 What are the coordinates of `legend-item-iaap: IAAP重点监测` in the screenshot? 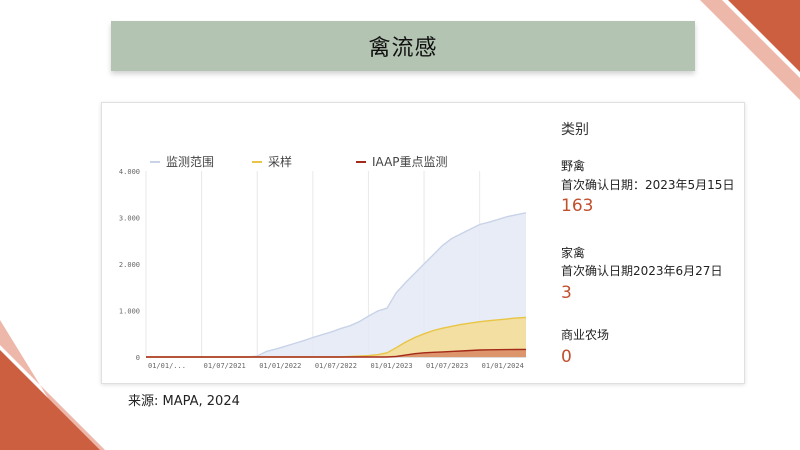 It's located at (402, 161).